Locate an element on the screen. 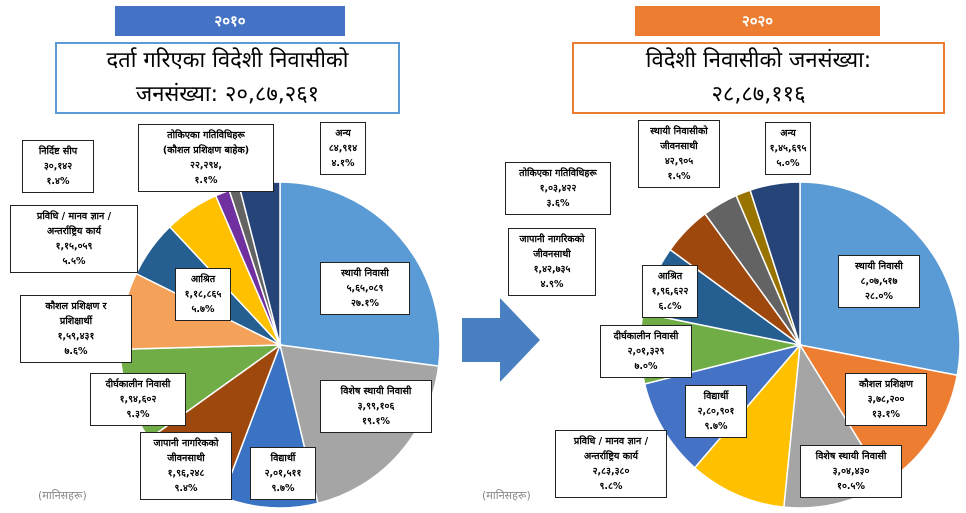  data-label: विद्यार्थी २,८०,९०१ ९.७% is located at coordinates (716, 411).